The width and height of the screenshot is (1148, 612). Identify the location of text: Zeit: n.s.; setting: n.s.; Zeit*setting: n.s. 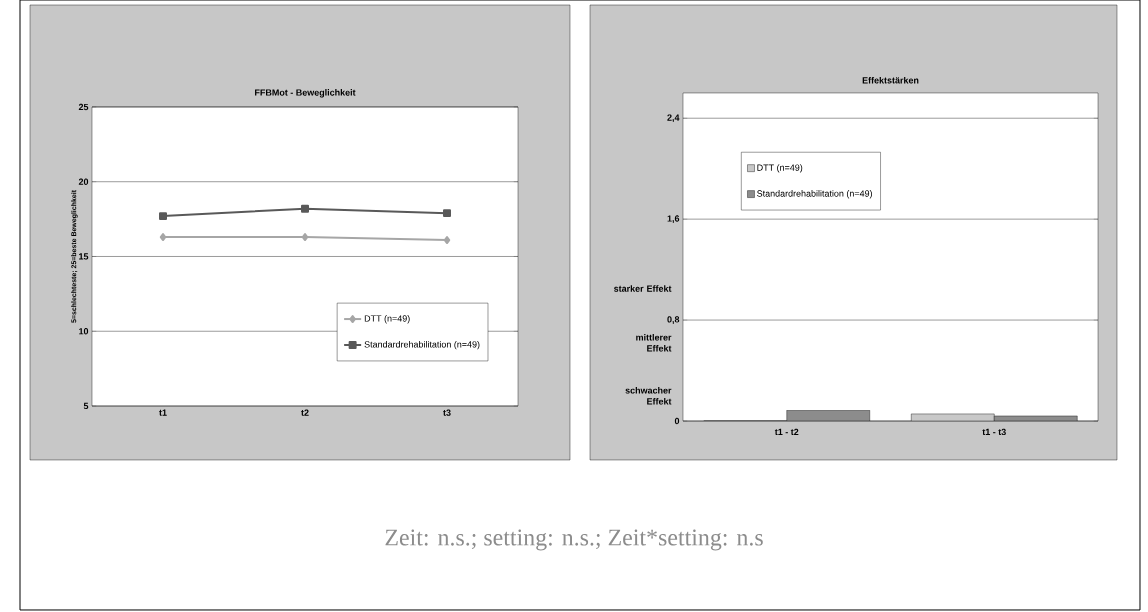
(574, 540).